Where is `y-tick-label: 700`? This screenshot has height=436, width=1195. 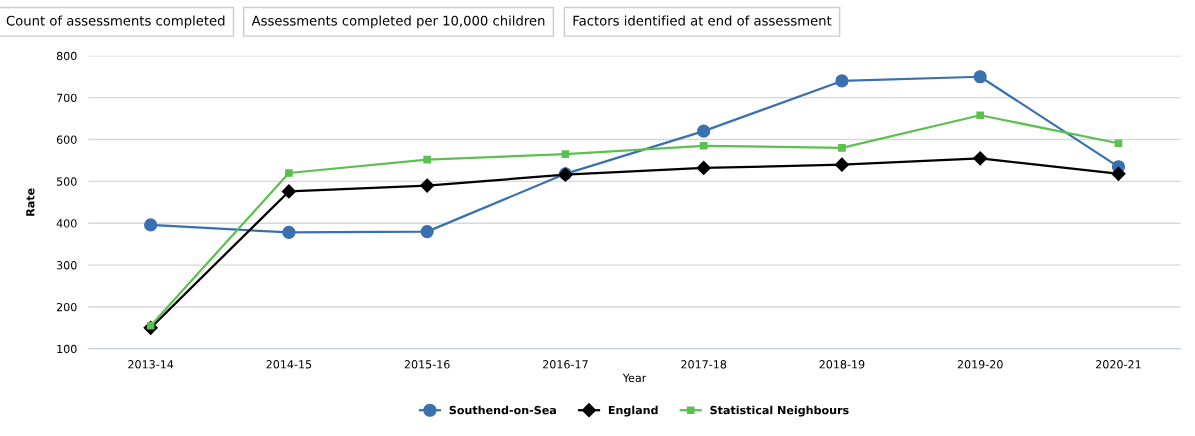
y-tick-label: 700 is located at coordinates (67, 98).